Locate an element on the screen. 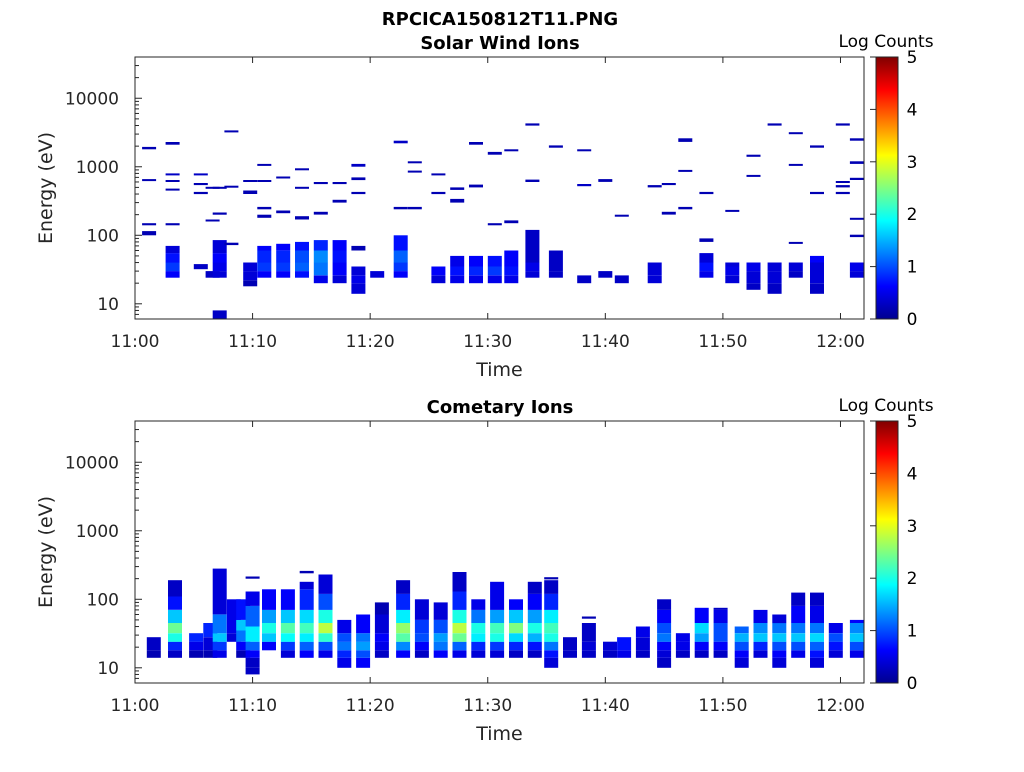 The image size is (1024, 772). solar-wind-cbar-tick-label-4: 4 is located at coordinates (912, 110).